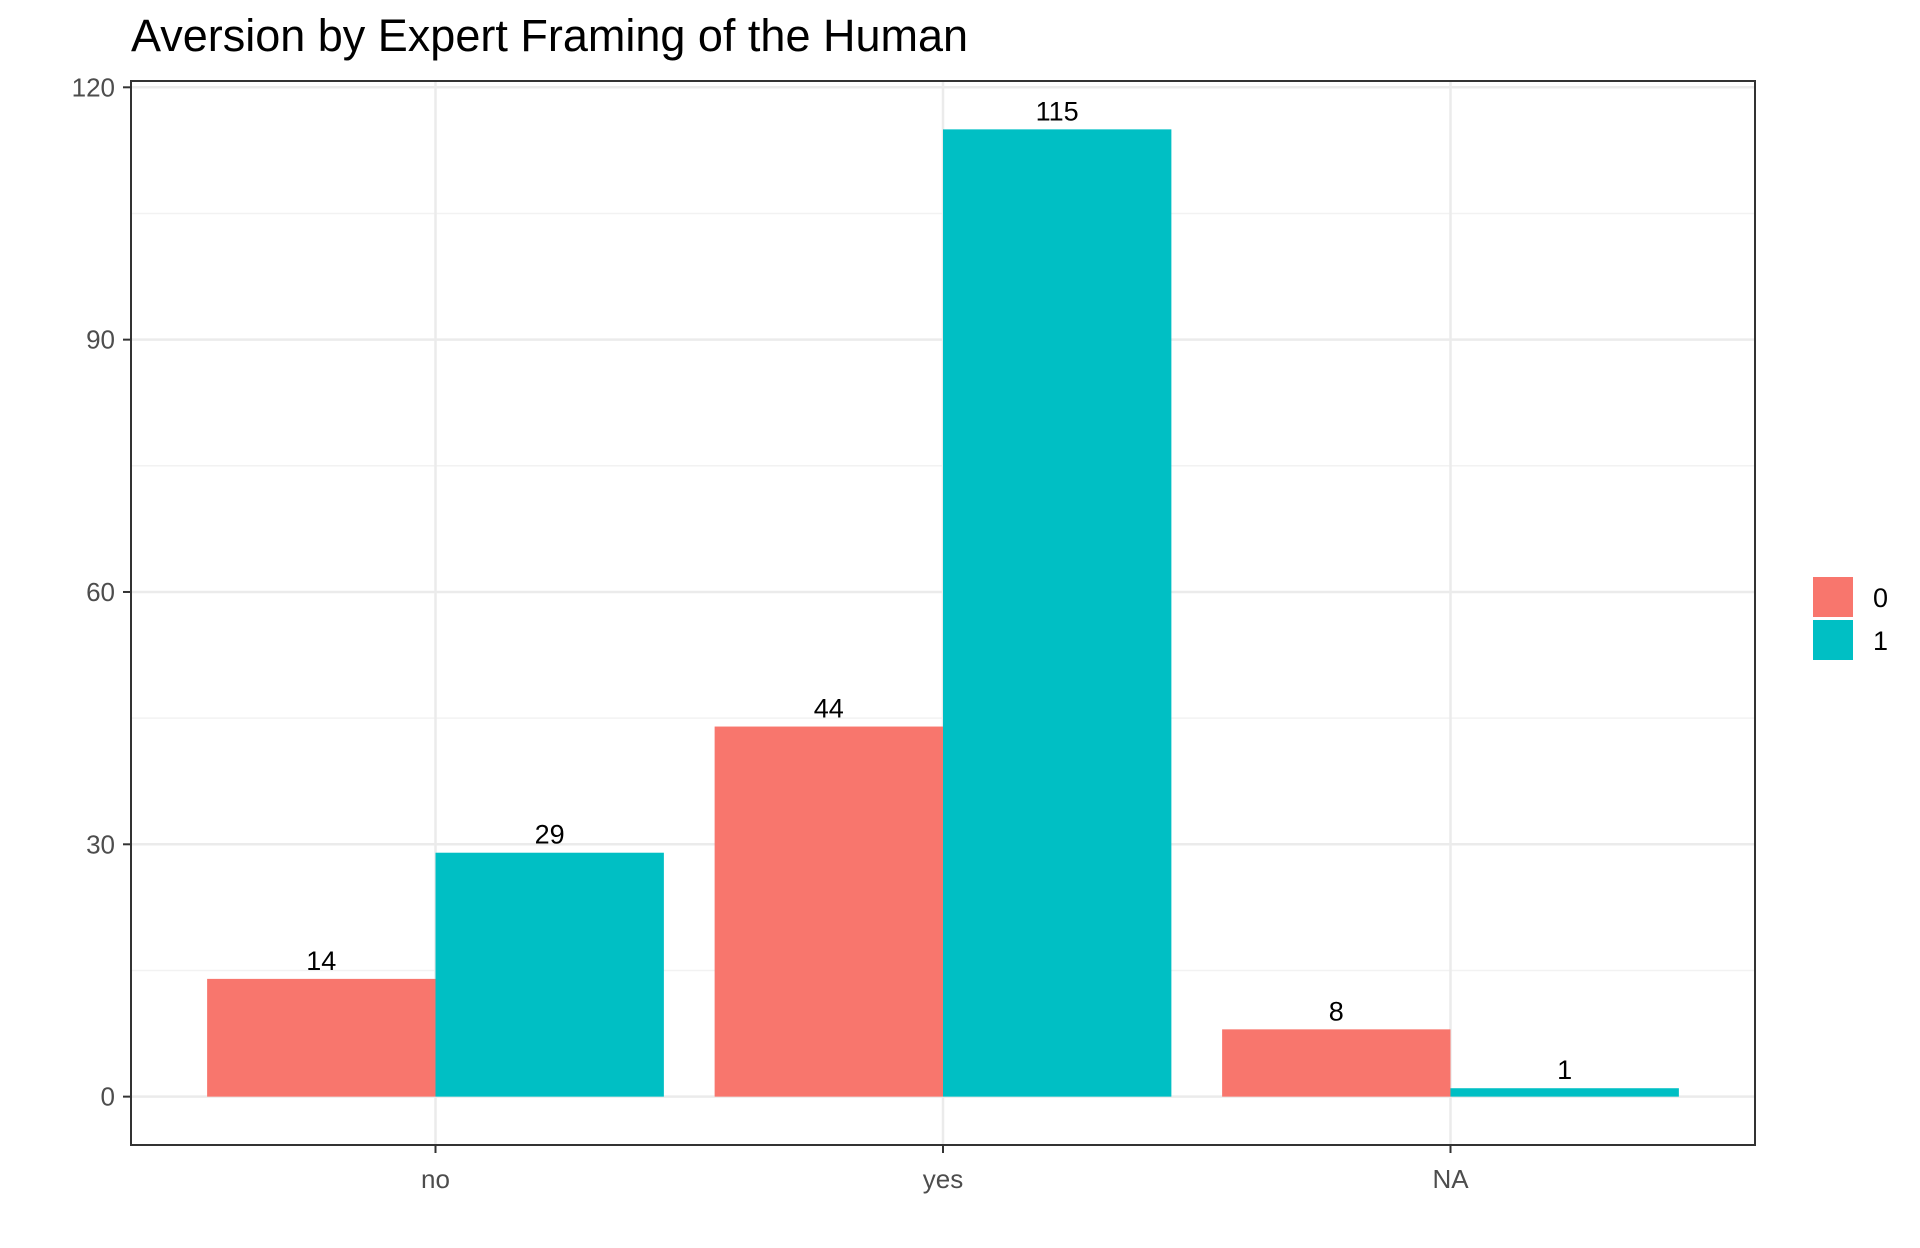 This screenshot has height=1248, width=1920. Describe the element at coordinates (549, 35) in the screenshot. I see `chart-title: Aversion by Expert Framing of the Human` at that location.